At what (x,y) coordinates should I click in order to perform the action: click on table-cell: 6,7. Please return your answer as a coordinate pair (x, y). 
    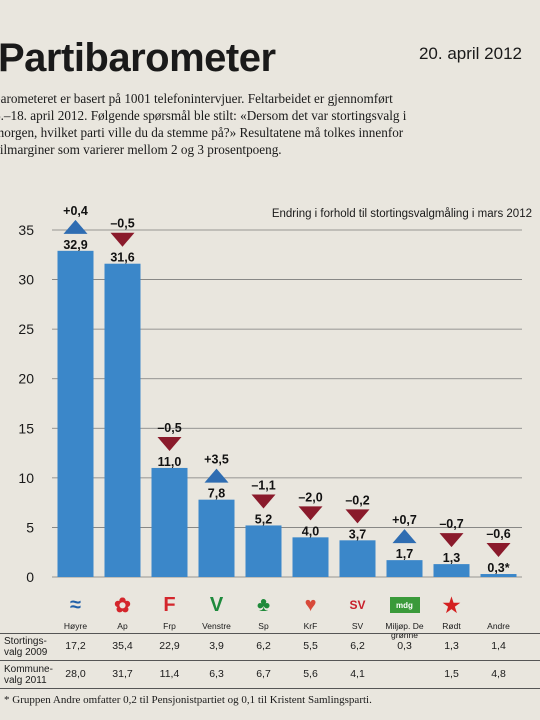
    Looking at the image, I should click on (263, 674).